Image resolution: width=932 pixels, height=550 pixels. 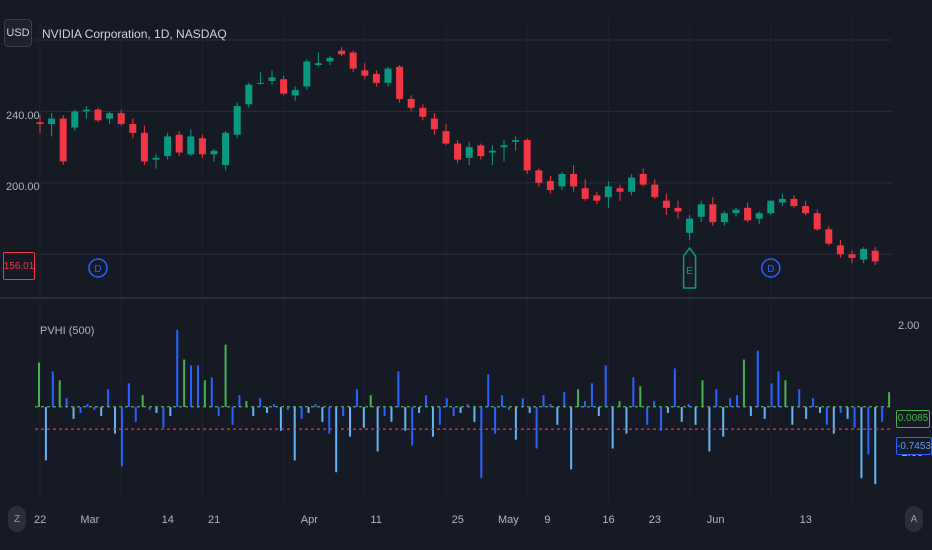 I want to click on auto-scale-button: A, so click(x=914, y=519).